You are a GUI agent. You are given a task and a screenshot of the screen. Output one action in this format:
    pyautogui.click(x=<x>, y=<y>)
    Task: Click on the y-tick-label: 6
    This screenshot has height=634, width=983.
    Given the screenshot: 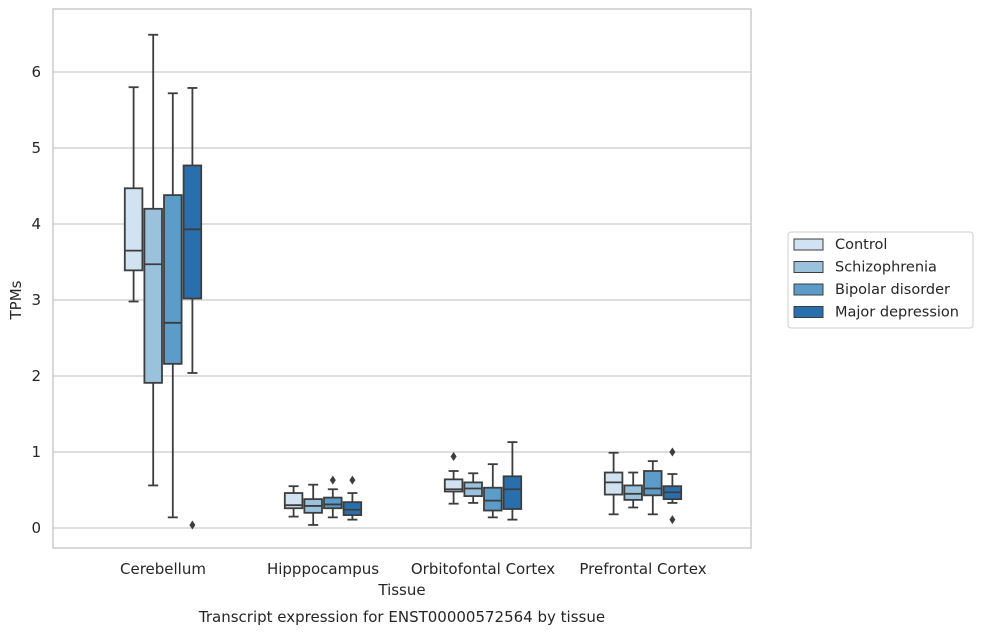 What is the action you would take?
    pyautogui.click(x=36, y=72)
    